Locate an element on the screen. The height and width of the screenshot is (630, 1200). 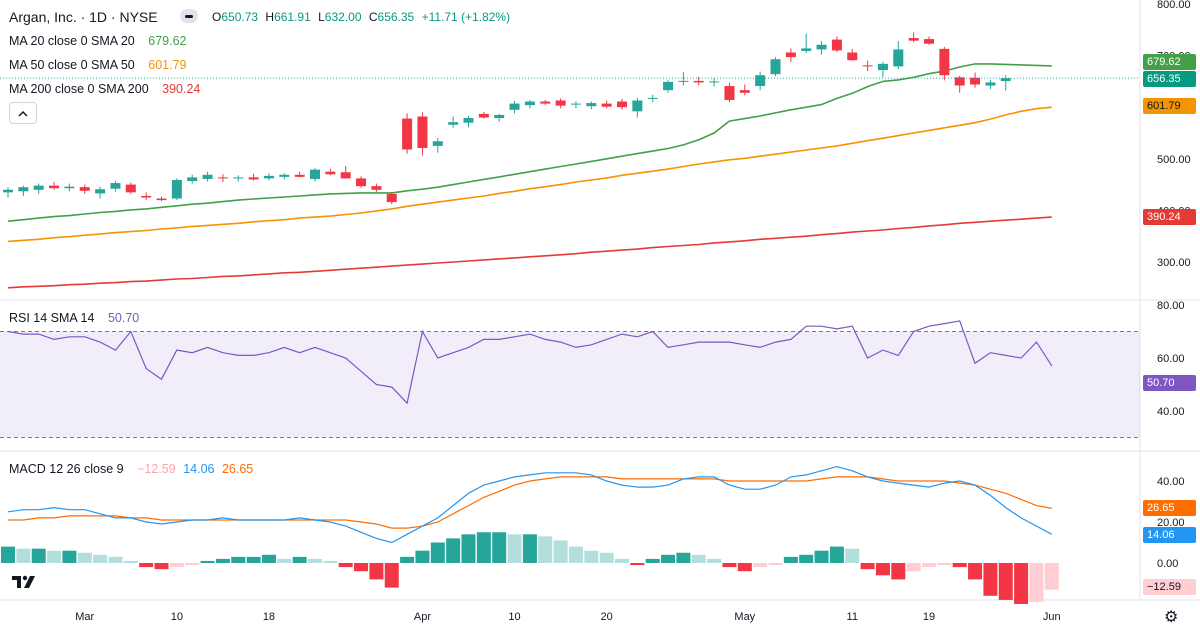
rsi-label: RSI 14 SMA 14 is located at coordinates (52, 318).